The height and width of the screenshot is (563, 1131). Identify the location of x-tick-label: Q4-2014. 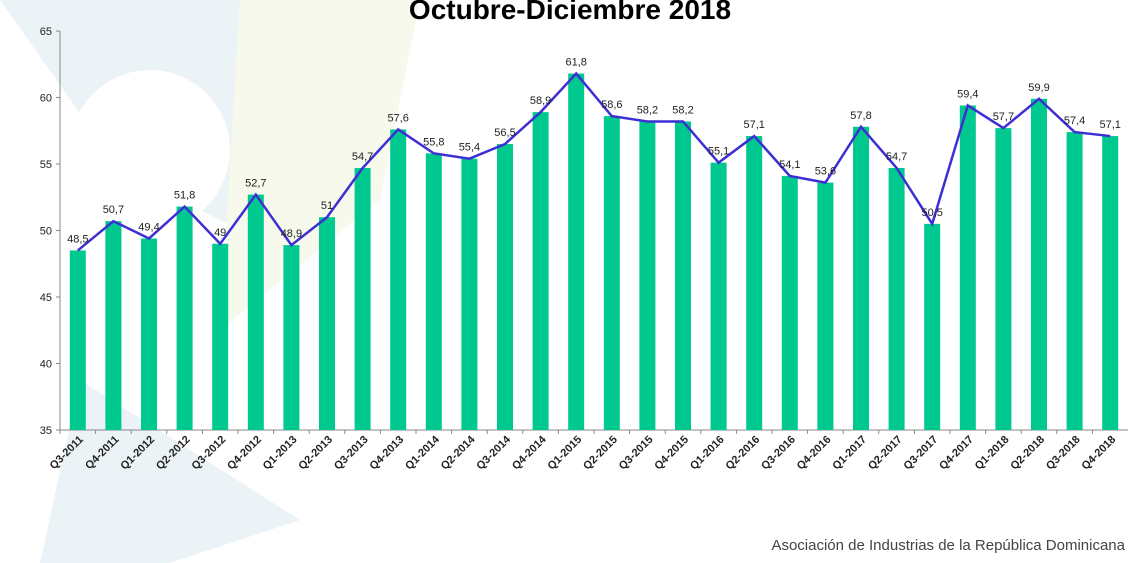
(529, 452).